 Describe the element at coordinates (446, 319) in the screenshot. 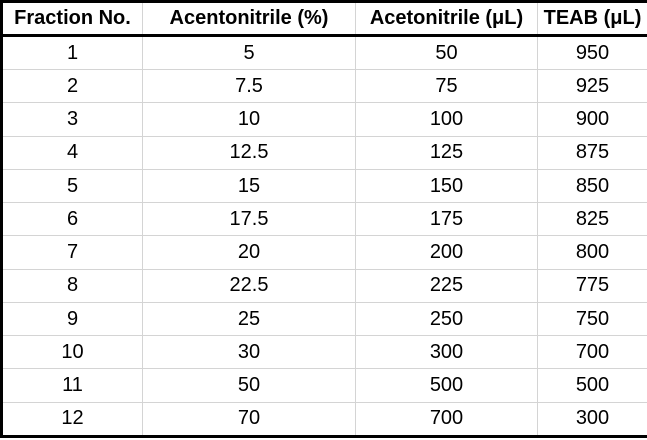

I see `cell-acetonitrile-ul: 250` at that location.